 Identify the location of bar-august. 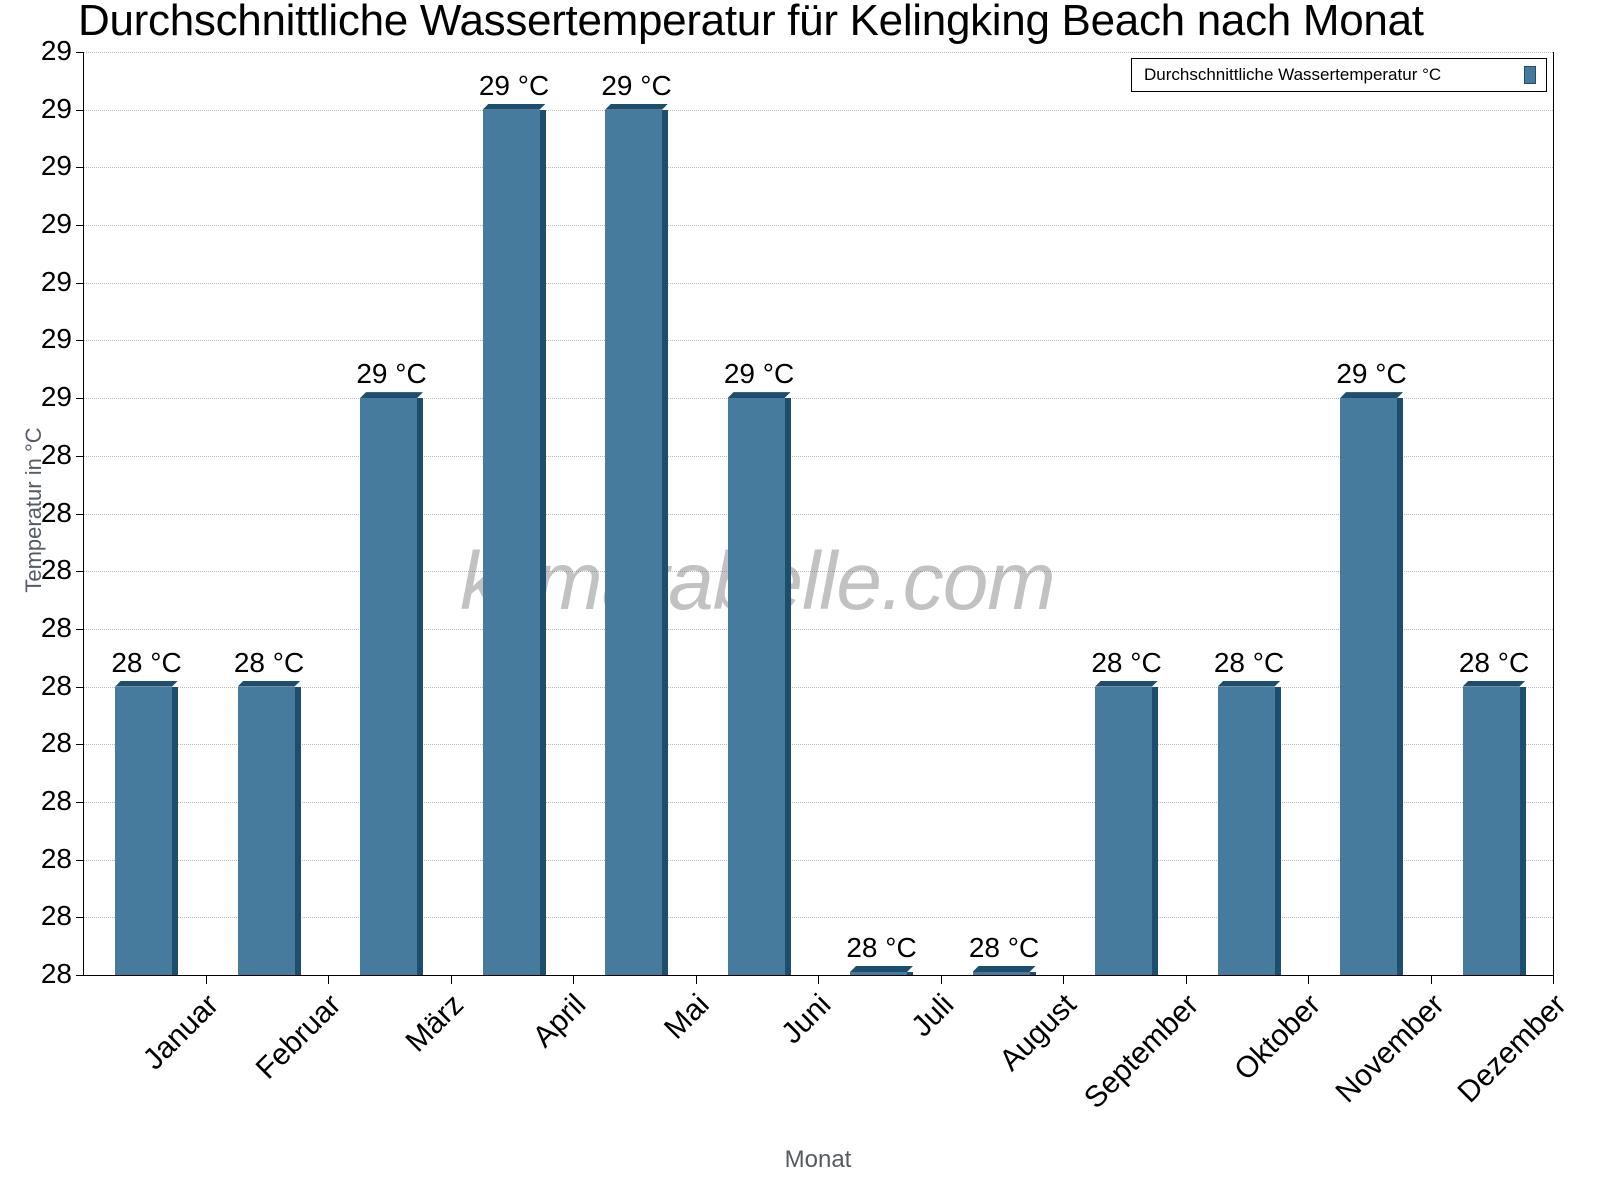
(1004, 973).